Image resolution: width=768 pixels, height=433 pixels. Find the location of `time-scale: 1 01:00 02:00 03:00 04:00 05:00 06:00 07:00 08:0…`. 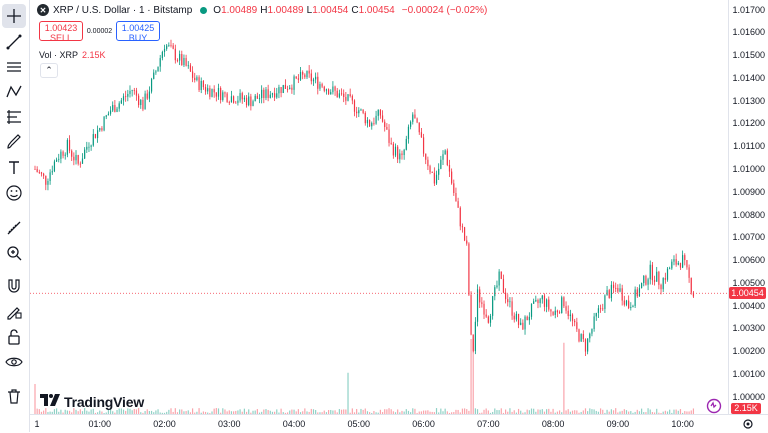

time-scale: 1 01:00 02:00 03:00 04:00 05:00 06:00 07:00 08:0… is located at coordinates (399, 423).